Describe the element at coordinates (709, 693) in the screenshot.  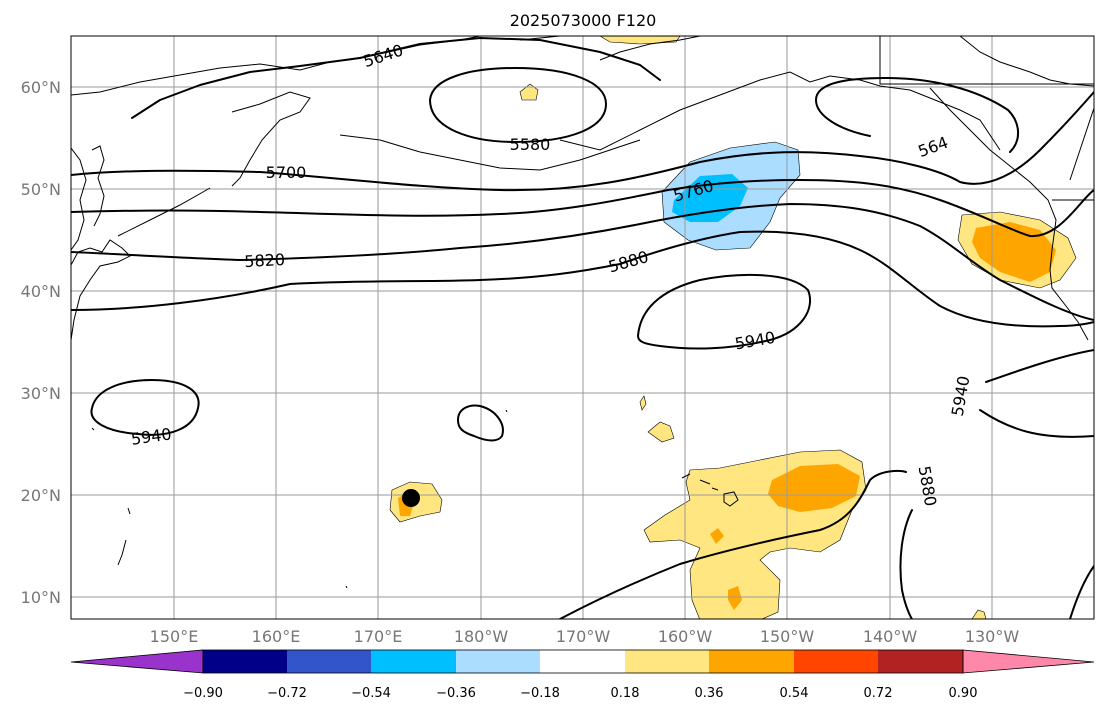
I see `colorbar-tick-036: 0.36` at that location.